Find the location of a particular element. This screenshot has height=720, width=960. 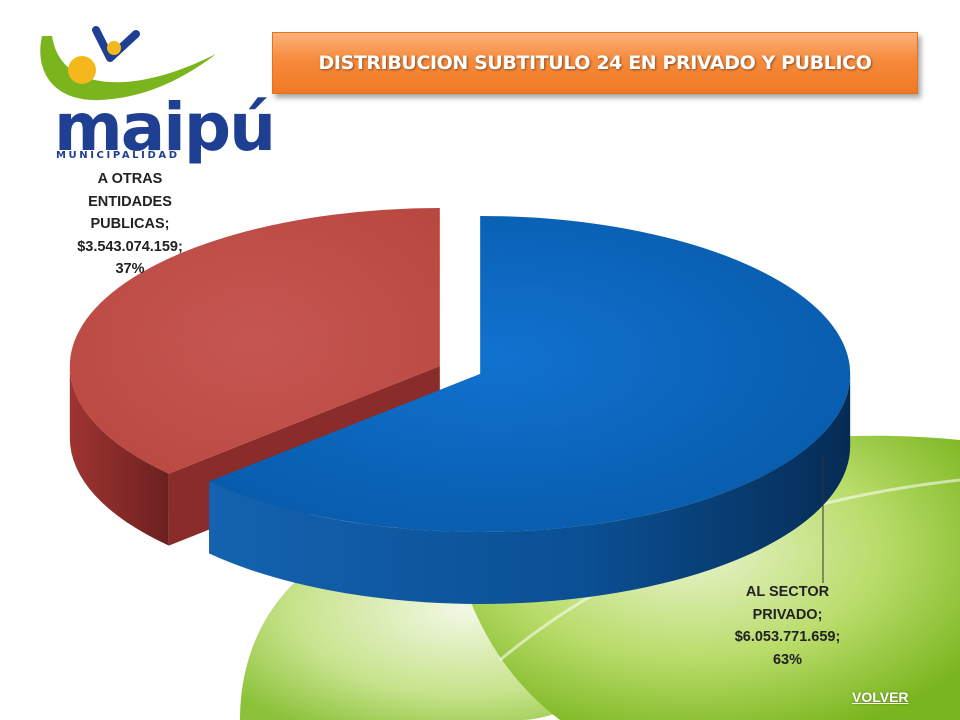

volver-link: VOLVER is located at coordinates (880, 697).